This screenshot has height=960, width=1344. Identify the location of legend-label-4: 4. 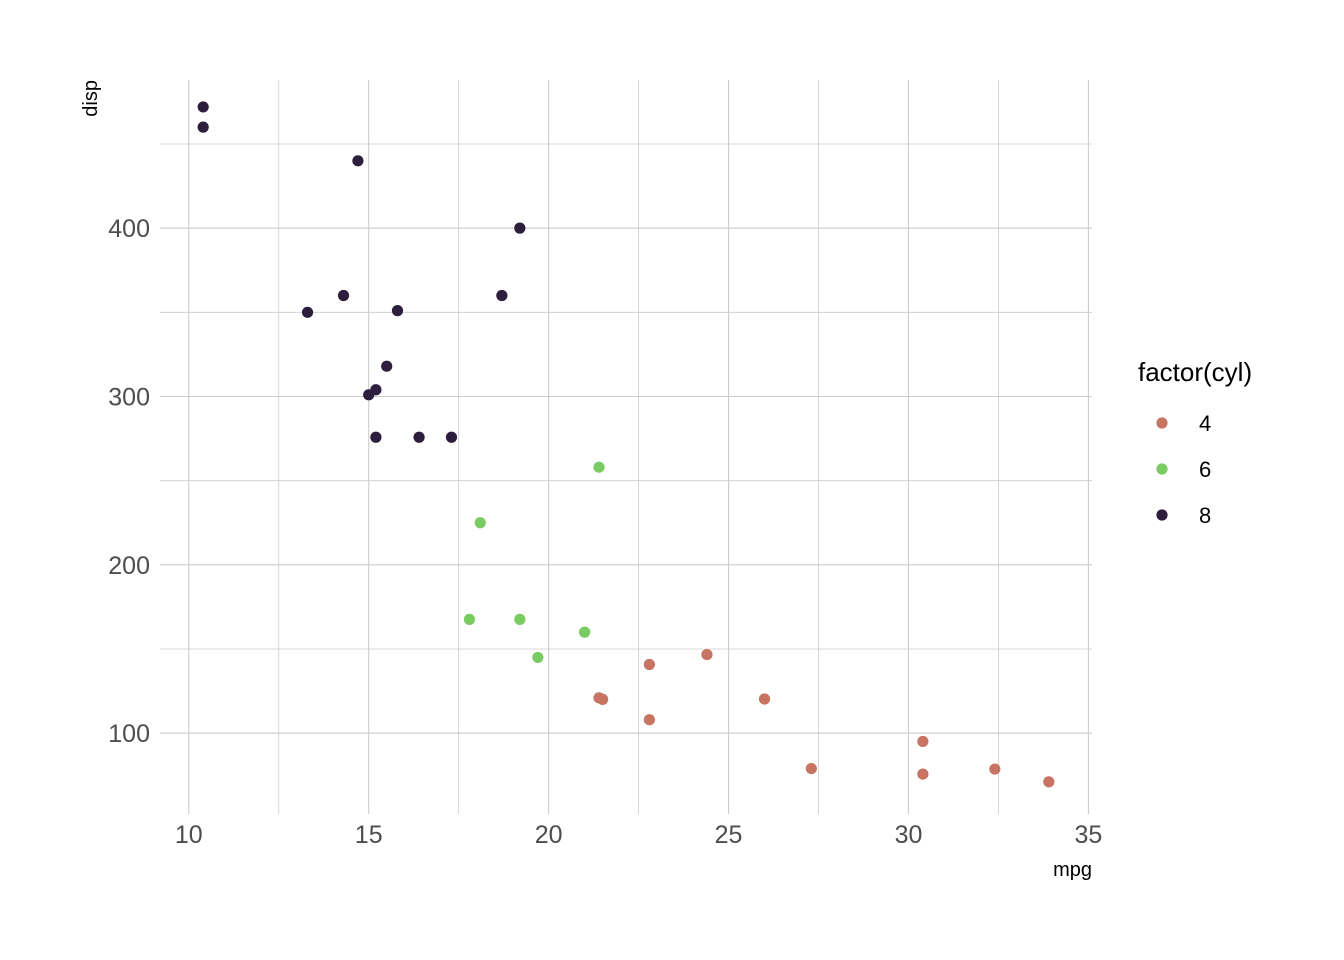
(1205, 423).